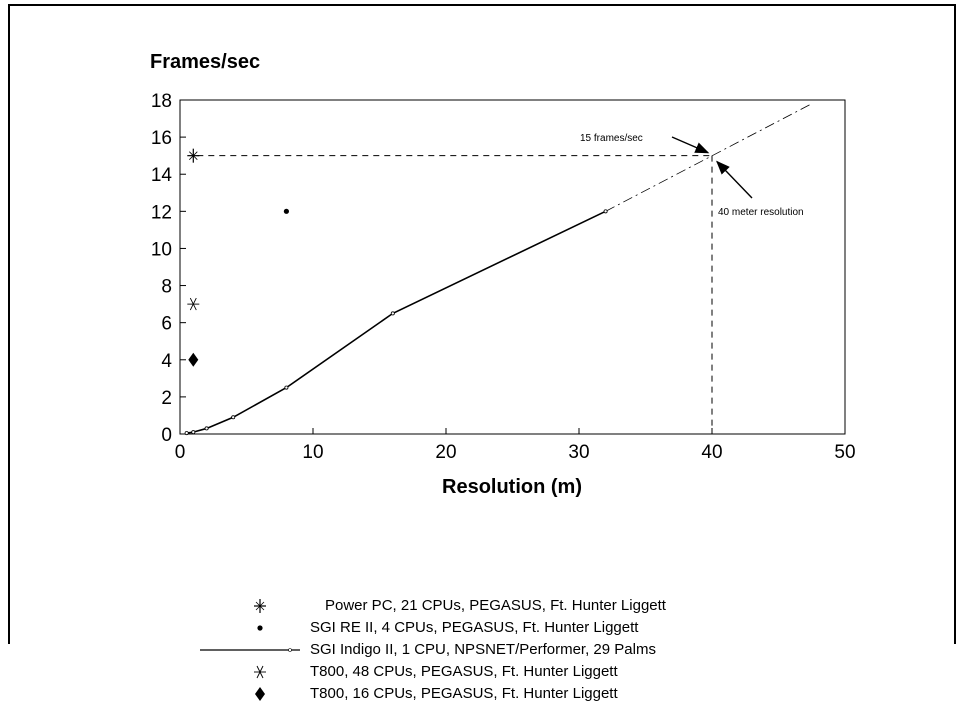 Image resolution: width=961 pixels, height=704 pixels. What do you see at coordinates (161, 249) in the screenshot?
I see `y-tick-label: 10` at bounding box center [161, 249].